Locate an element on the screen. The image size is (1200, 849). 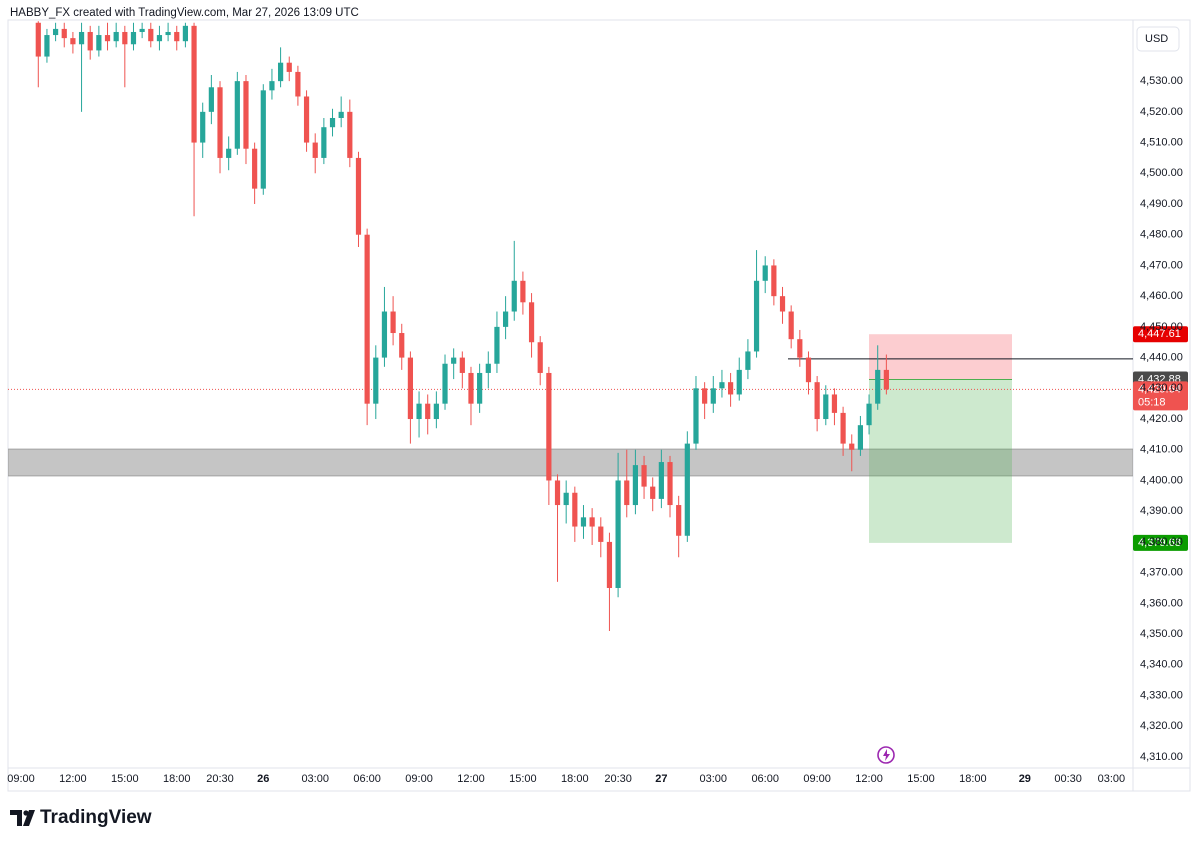
stop-zone is located at coordinates (940, 357).